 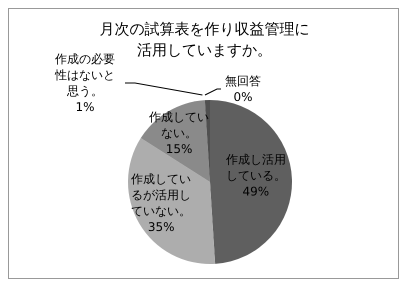 What do you see at coordinates (161, 195) in the screenshot?
I see `slice-label: 作成しているが活用していない。` at bounding box center [161, 195].